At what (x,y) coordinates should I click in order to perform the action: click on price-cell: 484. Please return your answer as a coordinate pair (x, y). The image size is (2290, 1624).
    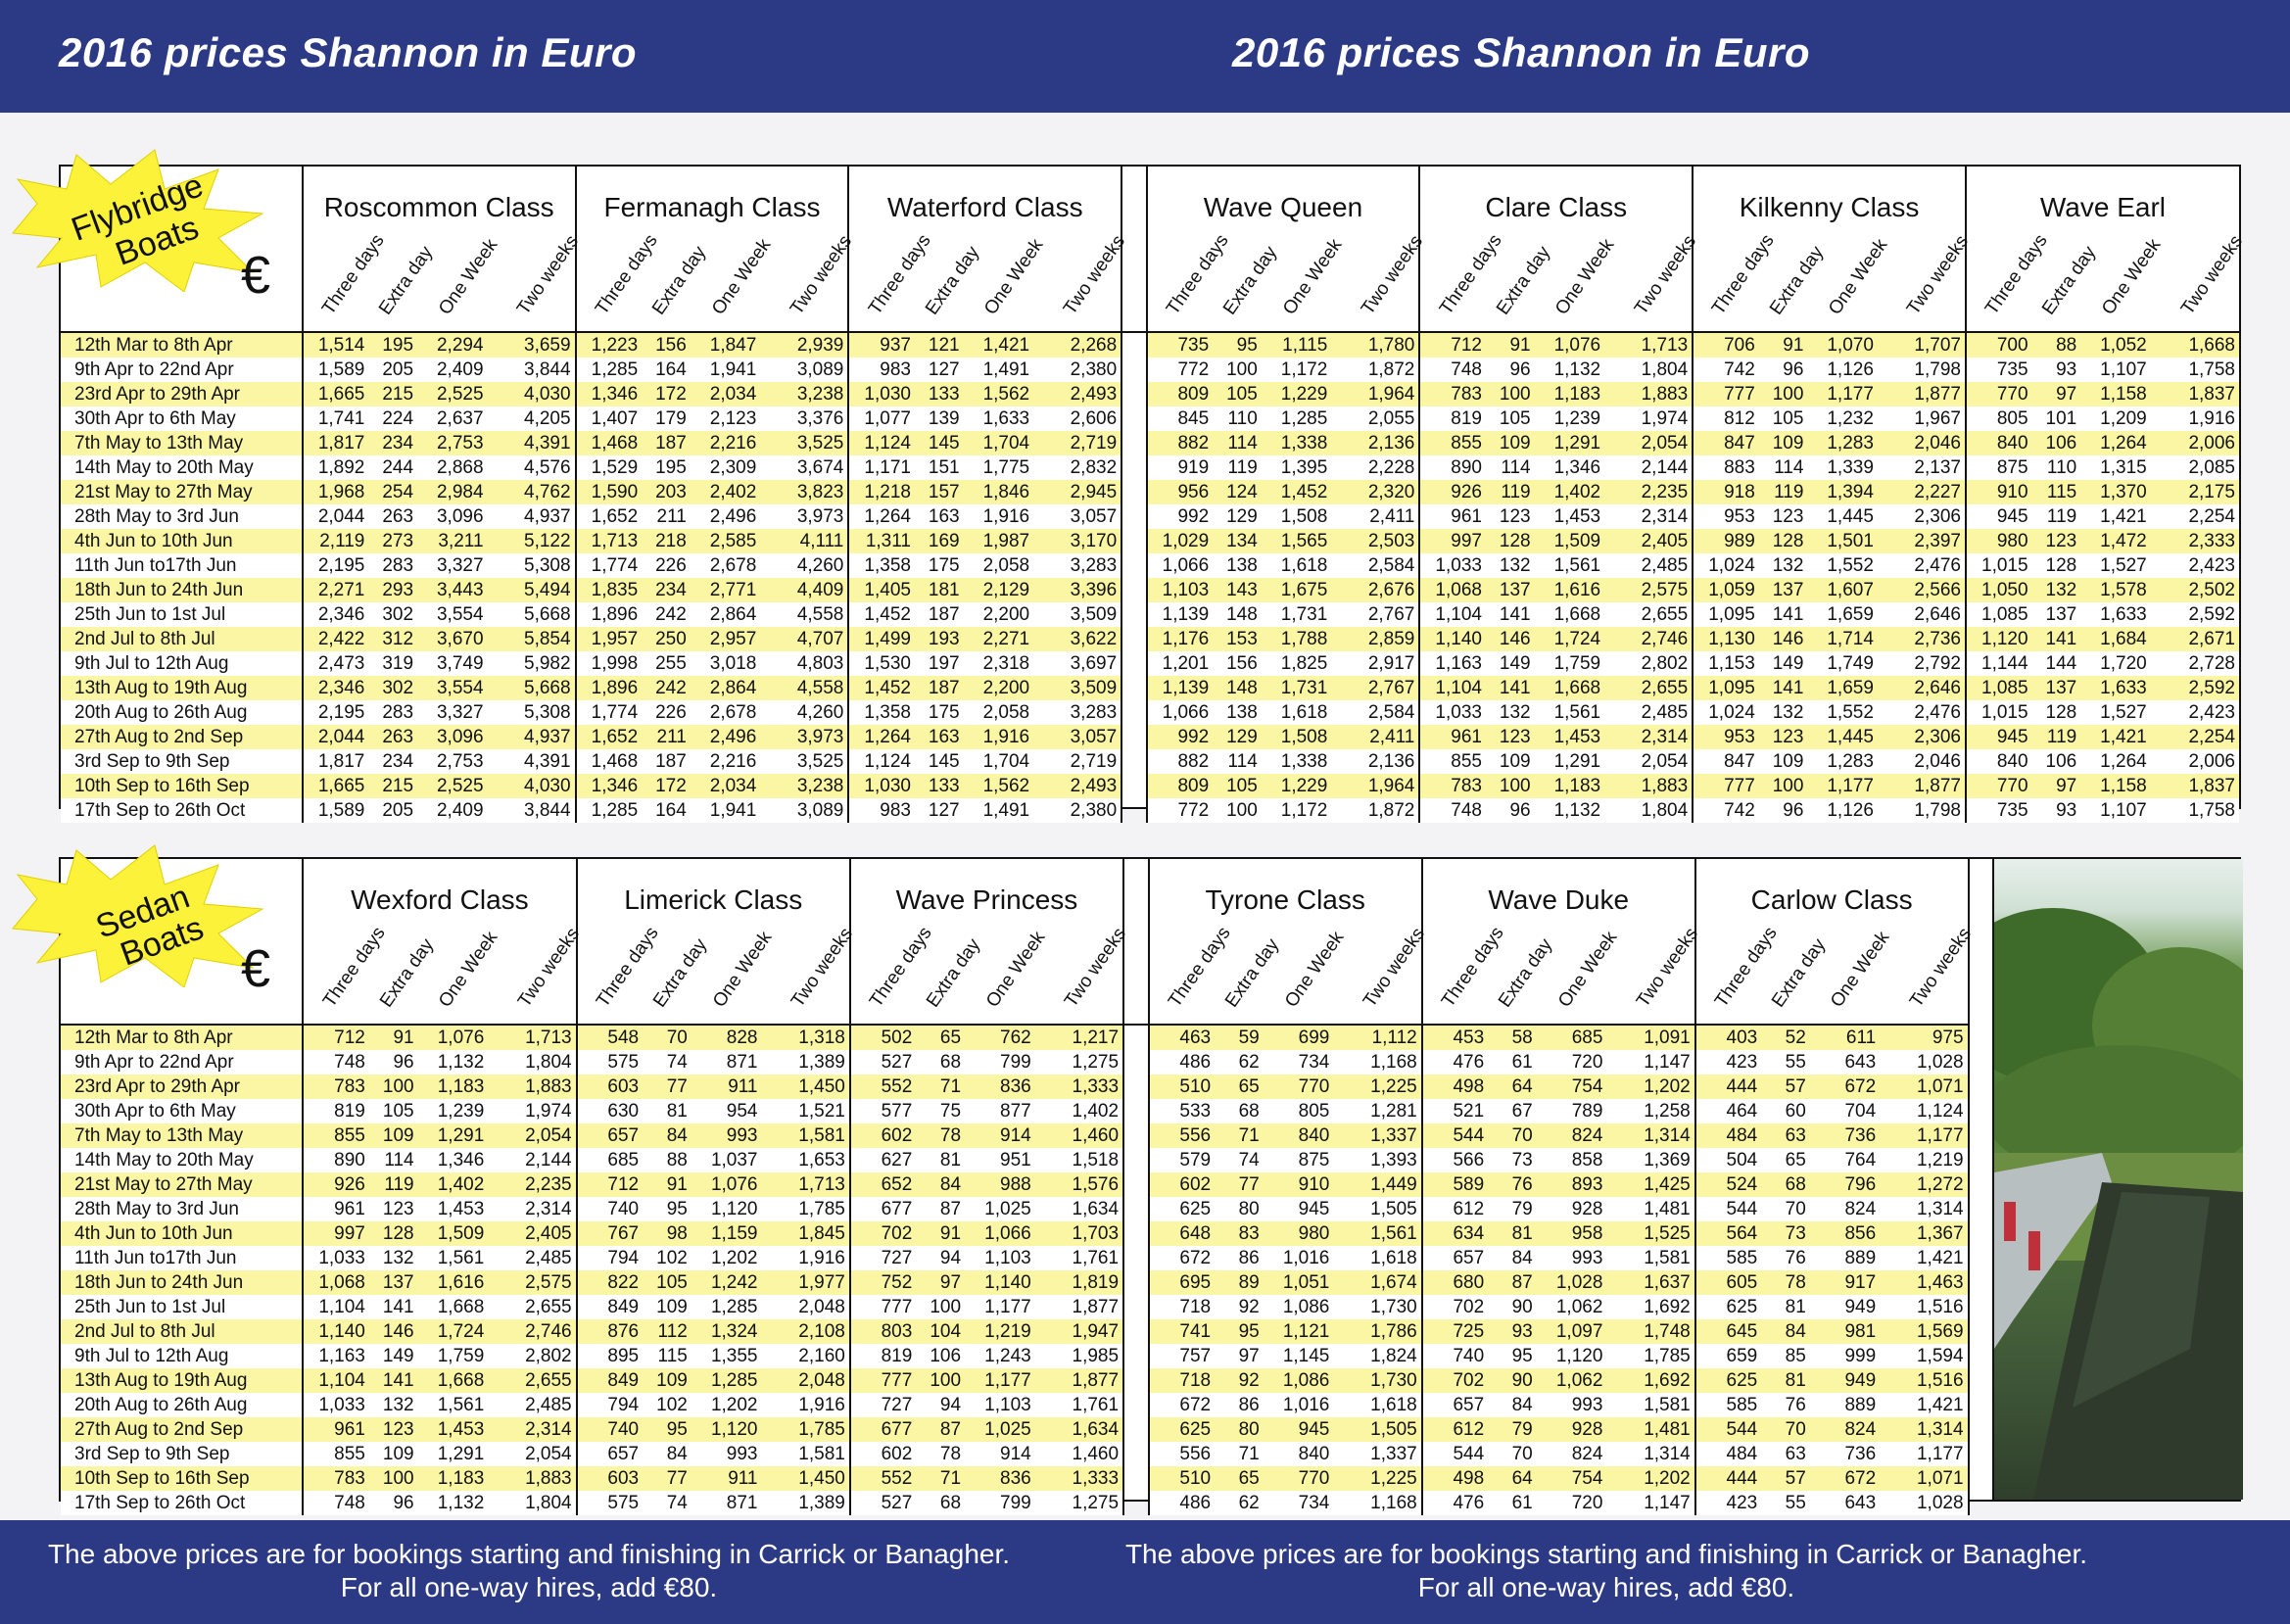
    Looking at the image, I should click on (1728, 1454).